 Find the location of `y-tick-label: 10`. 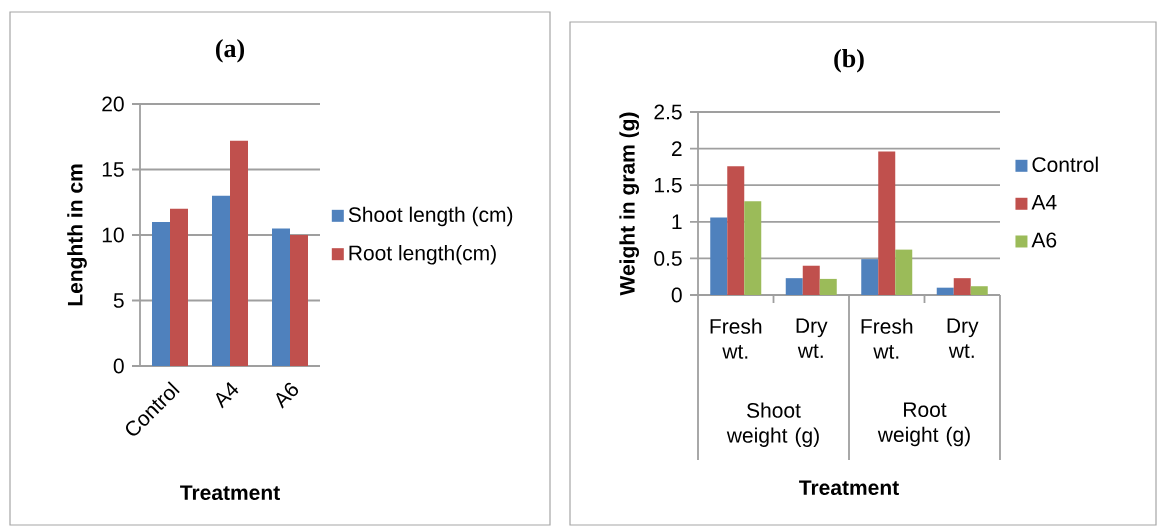

y-tick-label: 10 is located at coordinates (113, 235).